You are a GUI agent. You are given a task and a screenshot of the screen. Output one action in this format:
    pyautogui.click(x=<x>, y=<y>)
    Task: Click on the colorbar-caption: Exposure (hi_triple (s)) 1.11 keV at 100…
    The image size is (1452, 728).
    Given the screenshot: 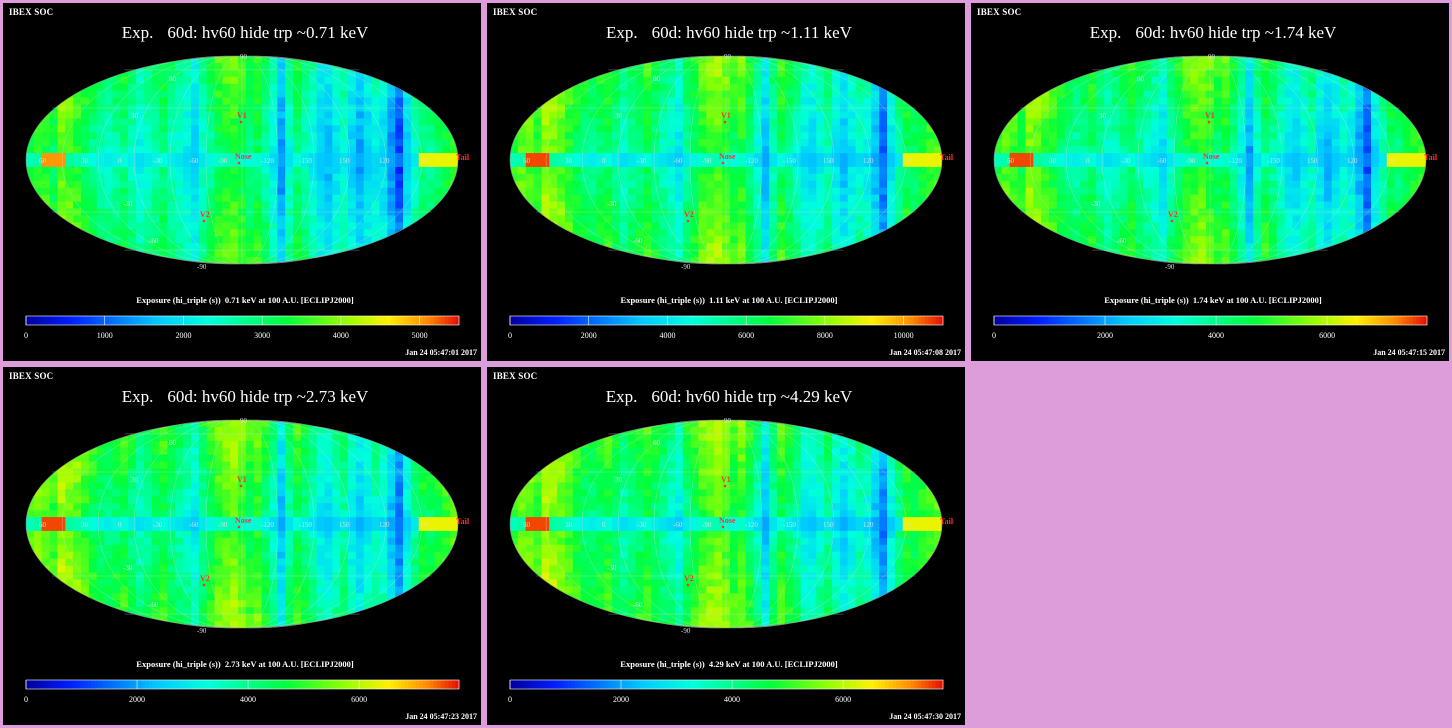 What is the action you would take?
    pyautogui.click(x=726, y=300)
    